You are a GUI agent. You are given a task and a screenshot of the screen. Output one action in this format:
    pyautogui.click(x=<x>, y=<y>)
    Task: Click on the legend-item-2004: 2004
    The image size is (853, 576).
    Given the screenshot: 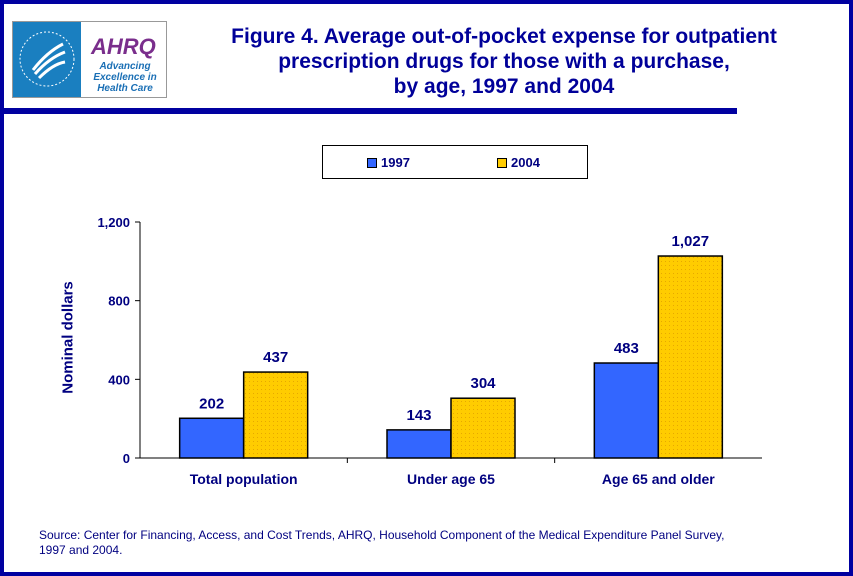 What is the action you would take?
    pyautogui.click(x=518, y=162)
    